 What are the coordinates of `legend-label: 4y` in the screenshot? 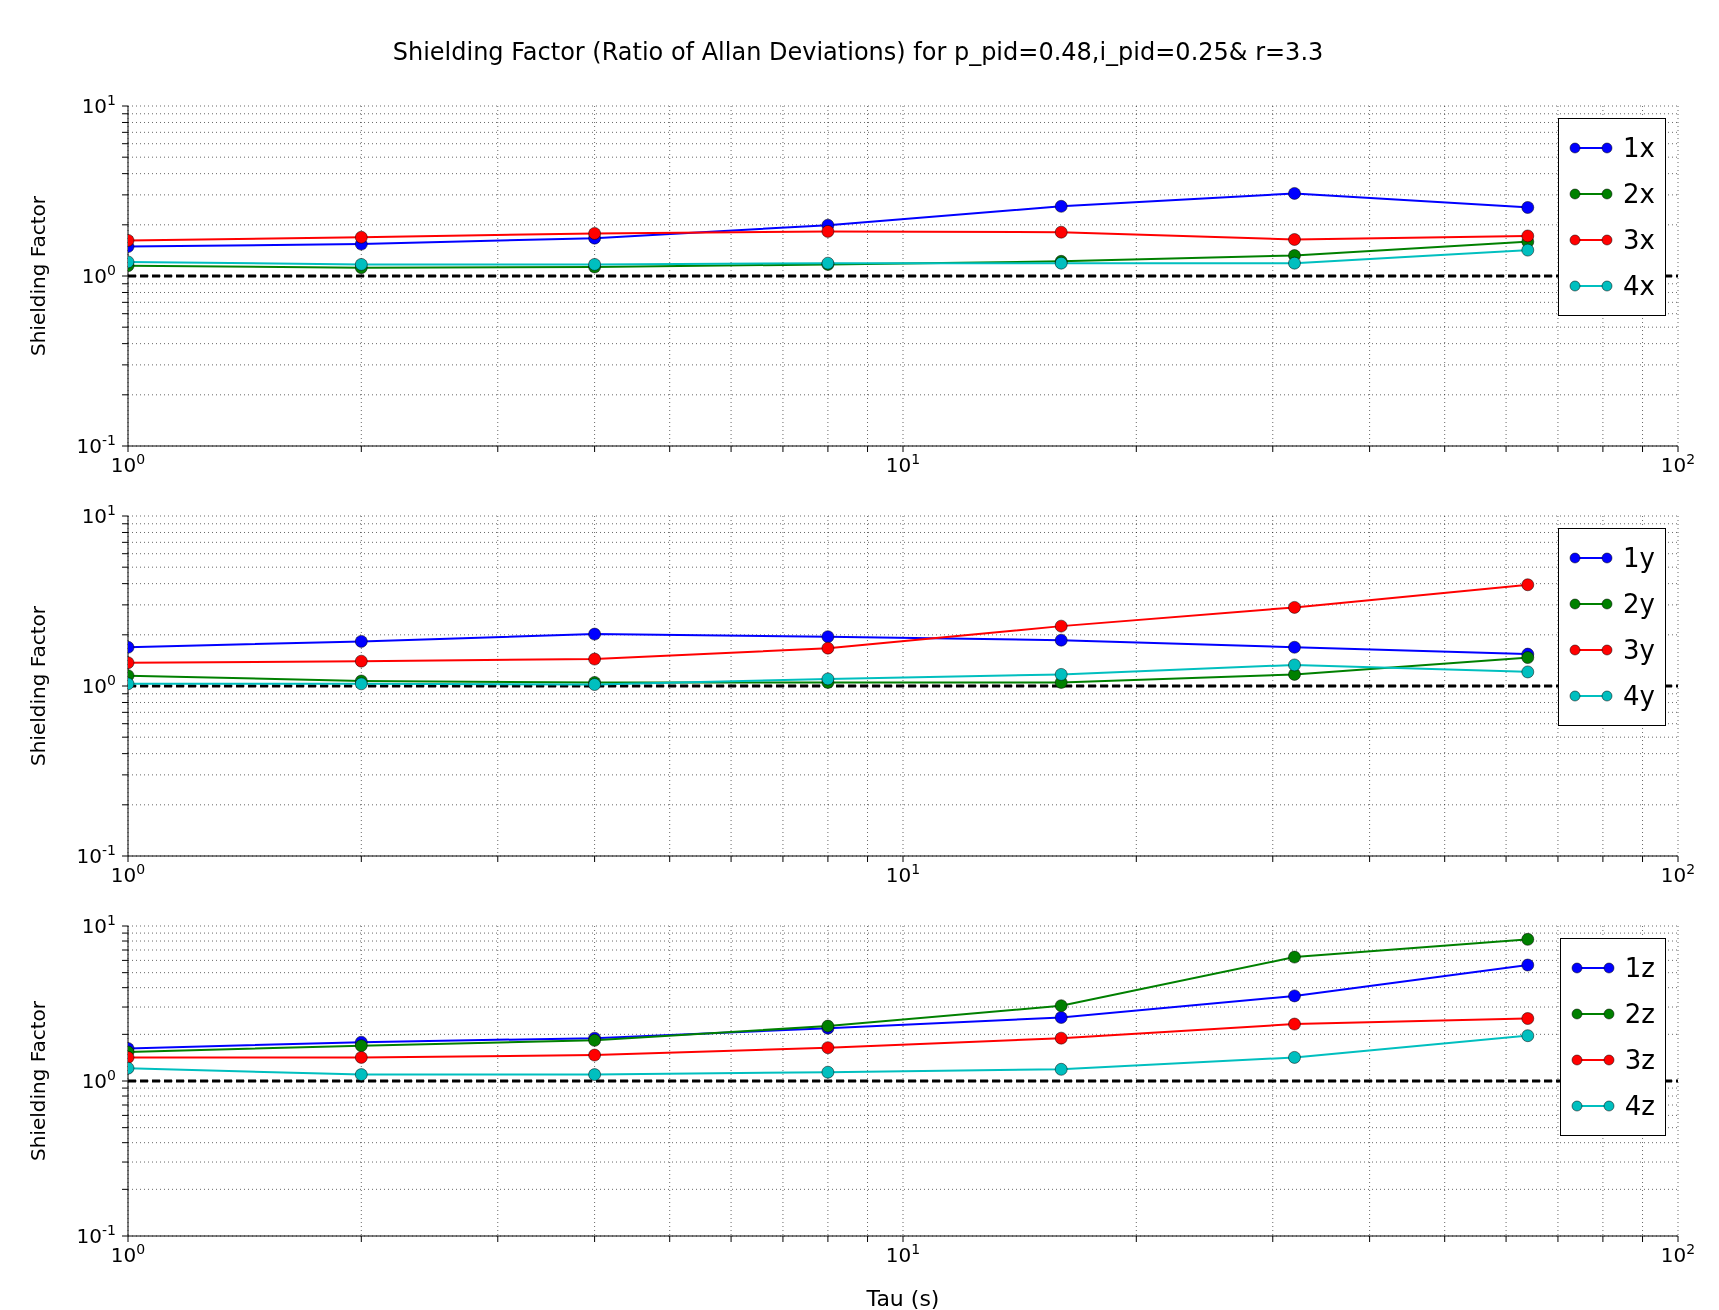 It's located at (1639, 696).